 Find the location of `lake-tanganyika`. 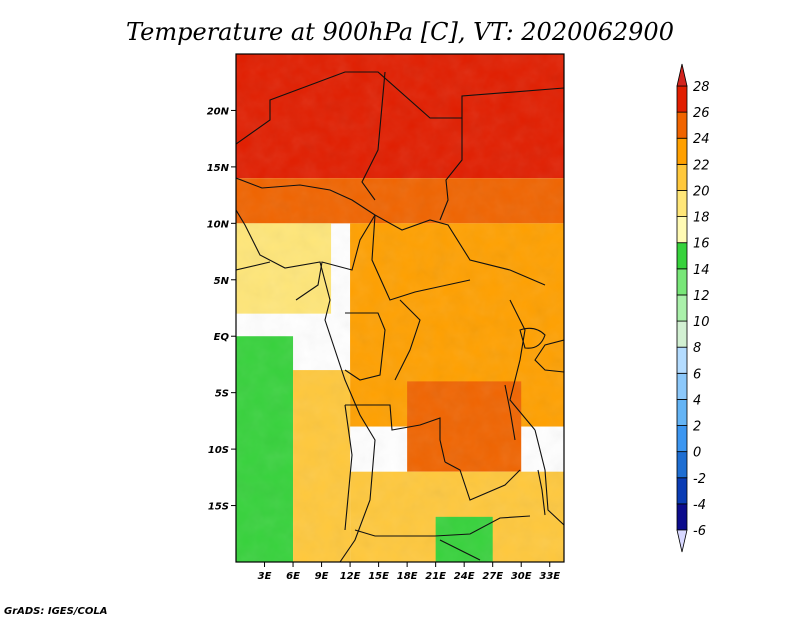

lake-tanganyika is located at coordinates (510, 412).